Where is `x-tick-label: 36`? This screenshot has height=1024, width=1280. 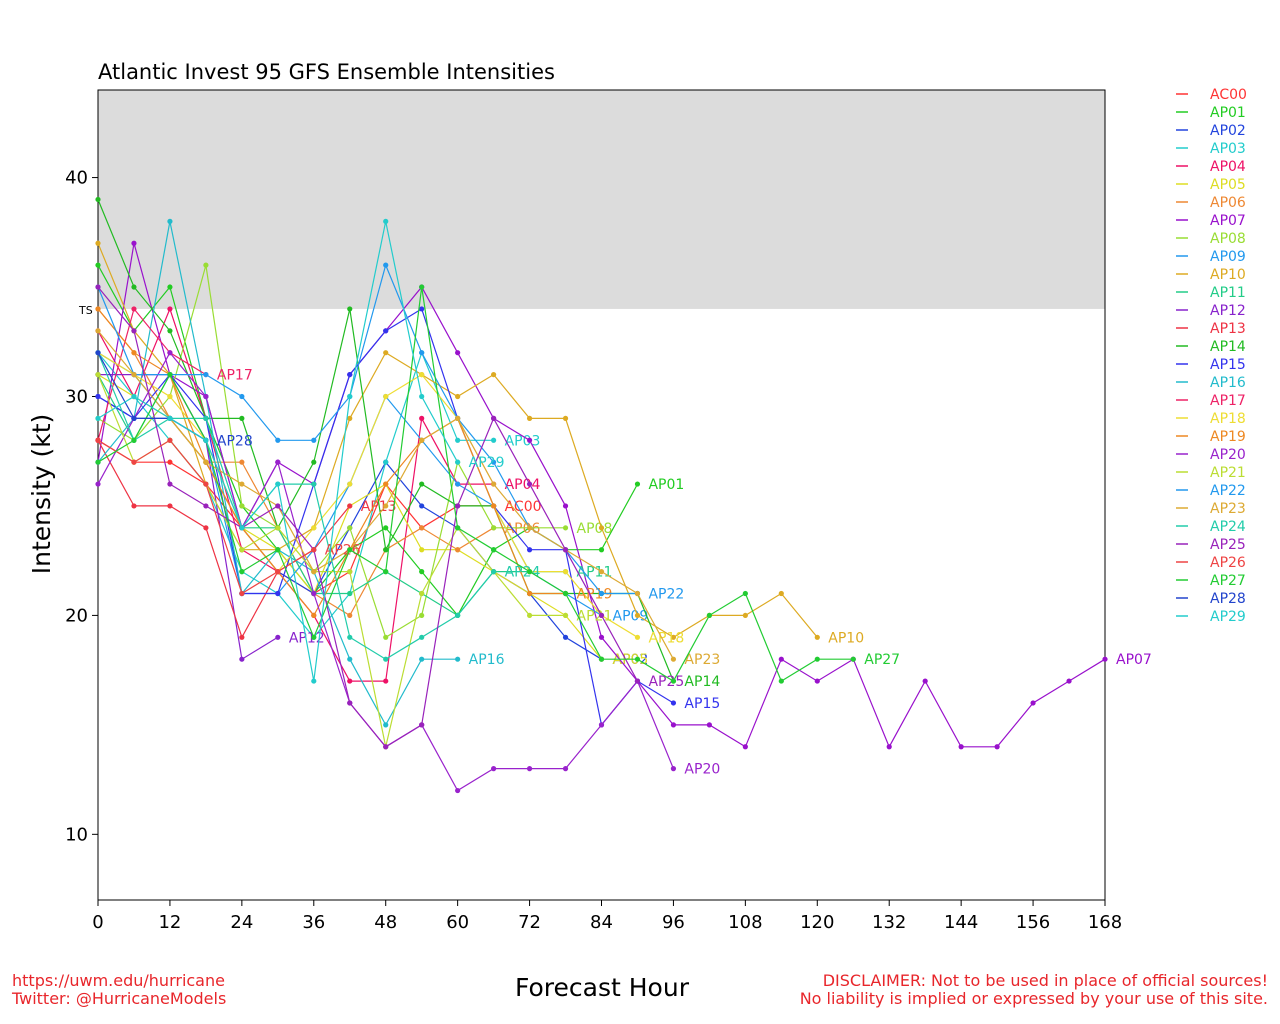 x-tick-label: 36 is located at coordinates (313, 922).